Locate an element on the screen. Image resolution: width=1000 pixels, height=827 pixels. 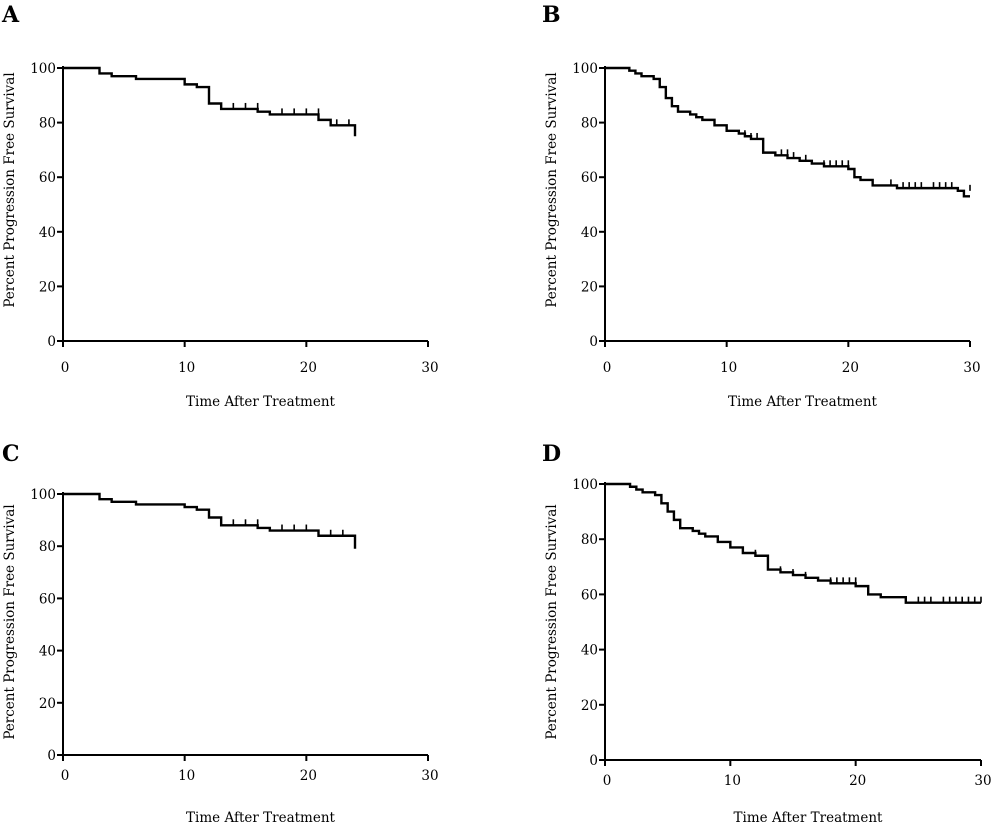
panel-letter: D is located at coordinates (551, 454).